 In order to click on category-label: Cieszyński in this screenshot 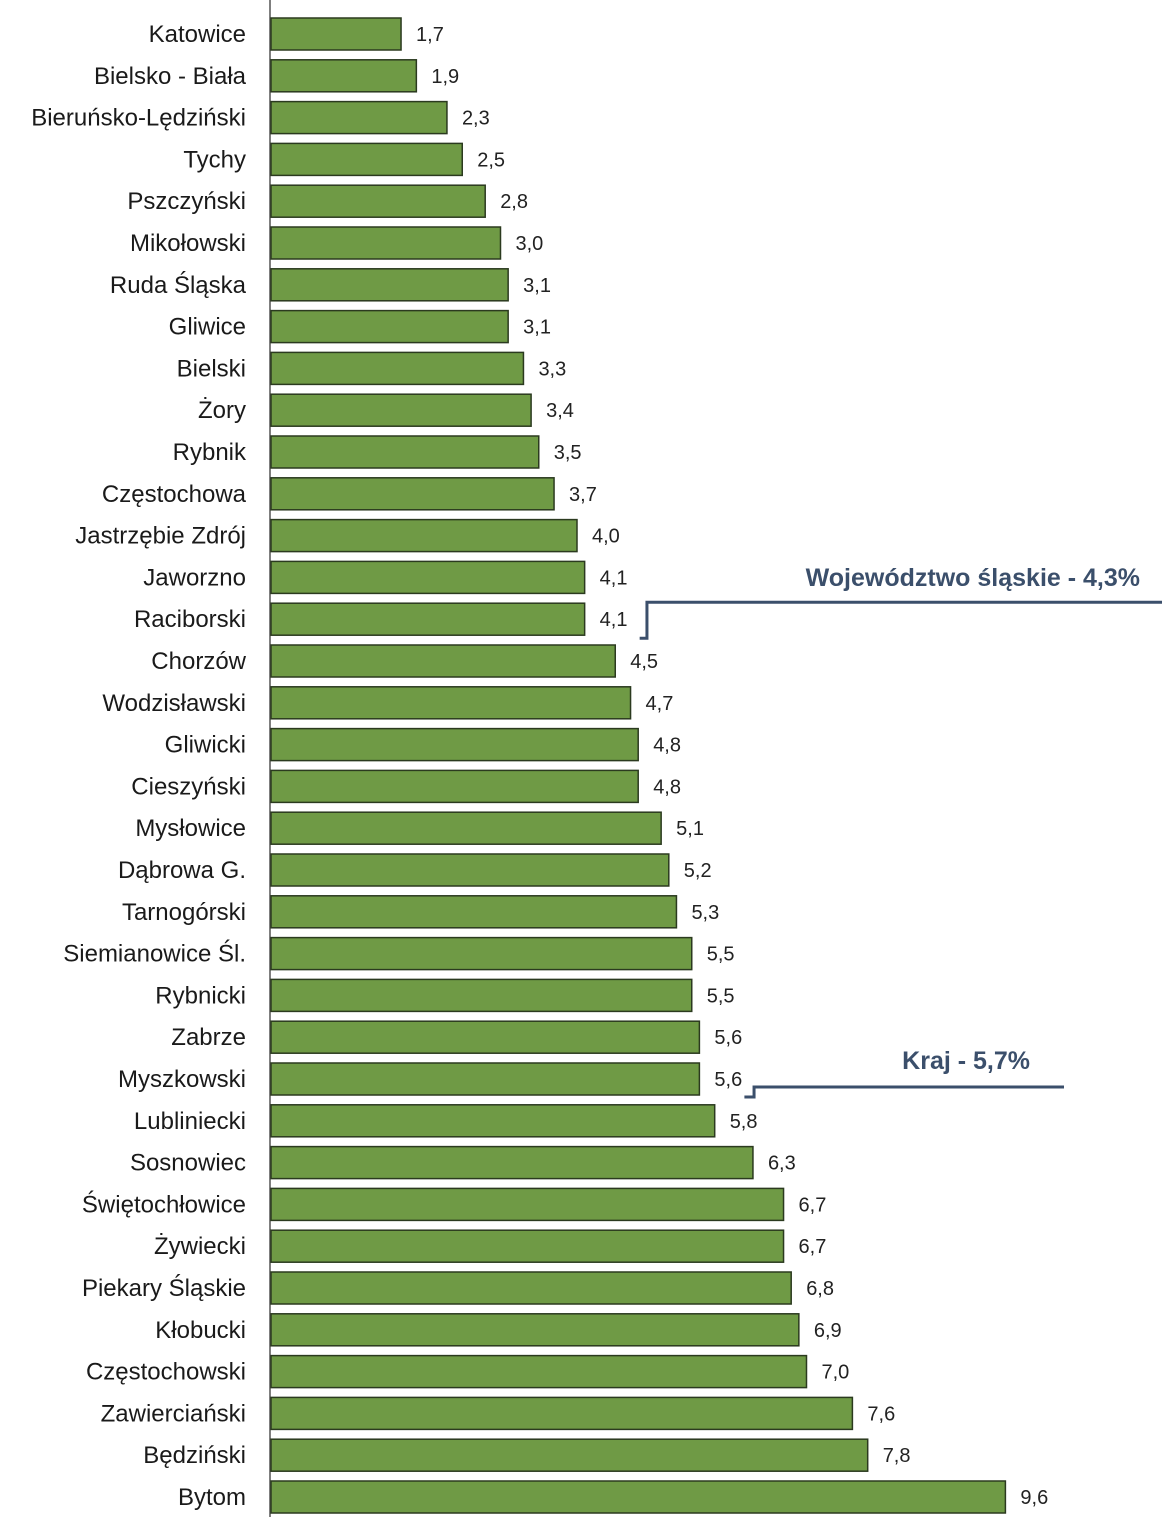, I will do `click(188, 786)`.